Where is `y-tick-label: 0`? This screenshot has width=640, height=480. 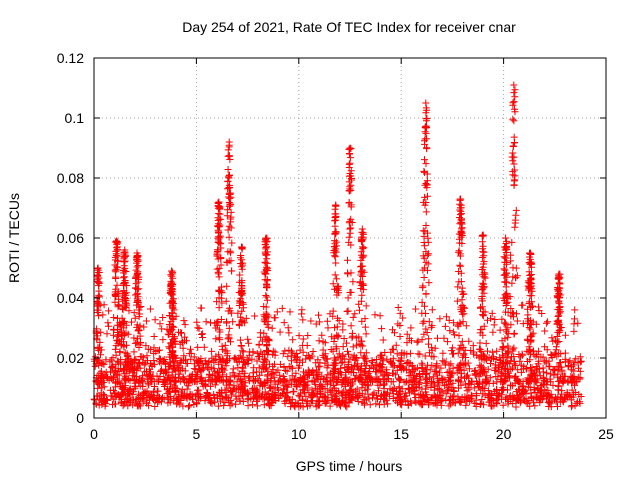 y-tick-label: 0 is located at coordinates (80, 418).